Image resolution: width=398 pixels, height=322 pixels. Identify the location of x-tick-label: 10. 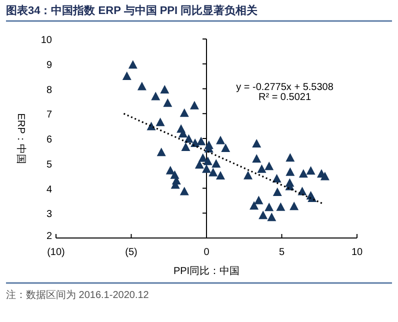
(357, 252).